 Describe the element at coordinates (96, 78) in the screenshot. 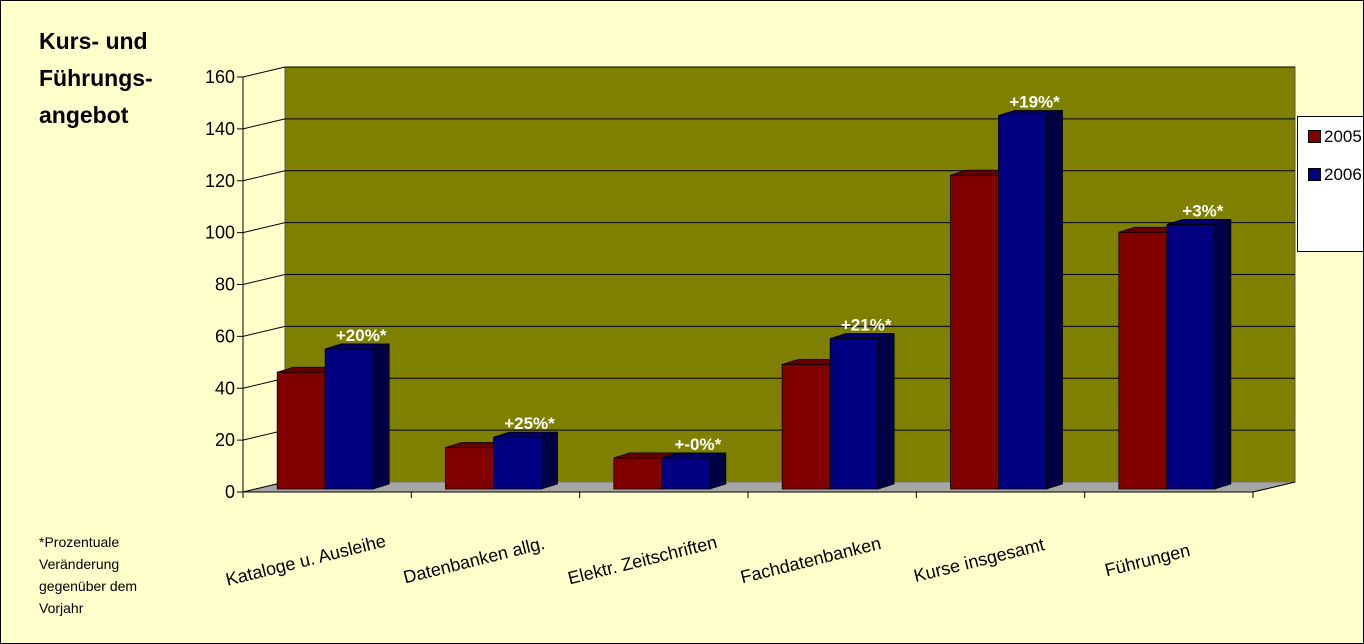

I see `chart-title: Kurs- und Führungs-angebot` at that location.